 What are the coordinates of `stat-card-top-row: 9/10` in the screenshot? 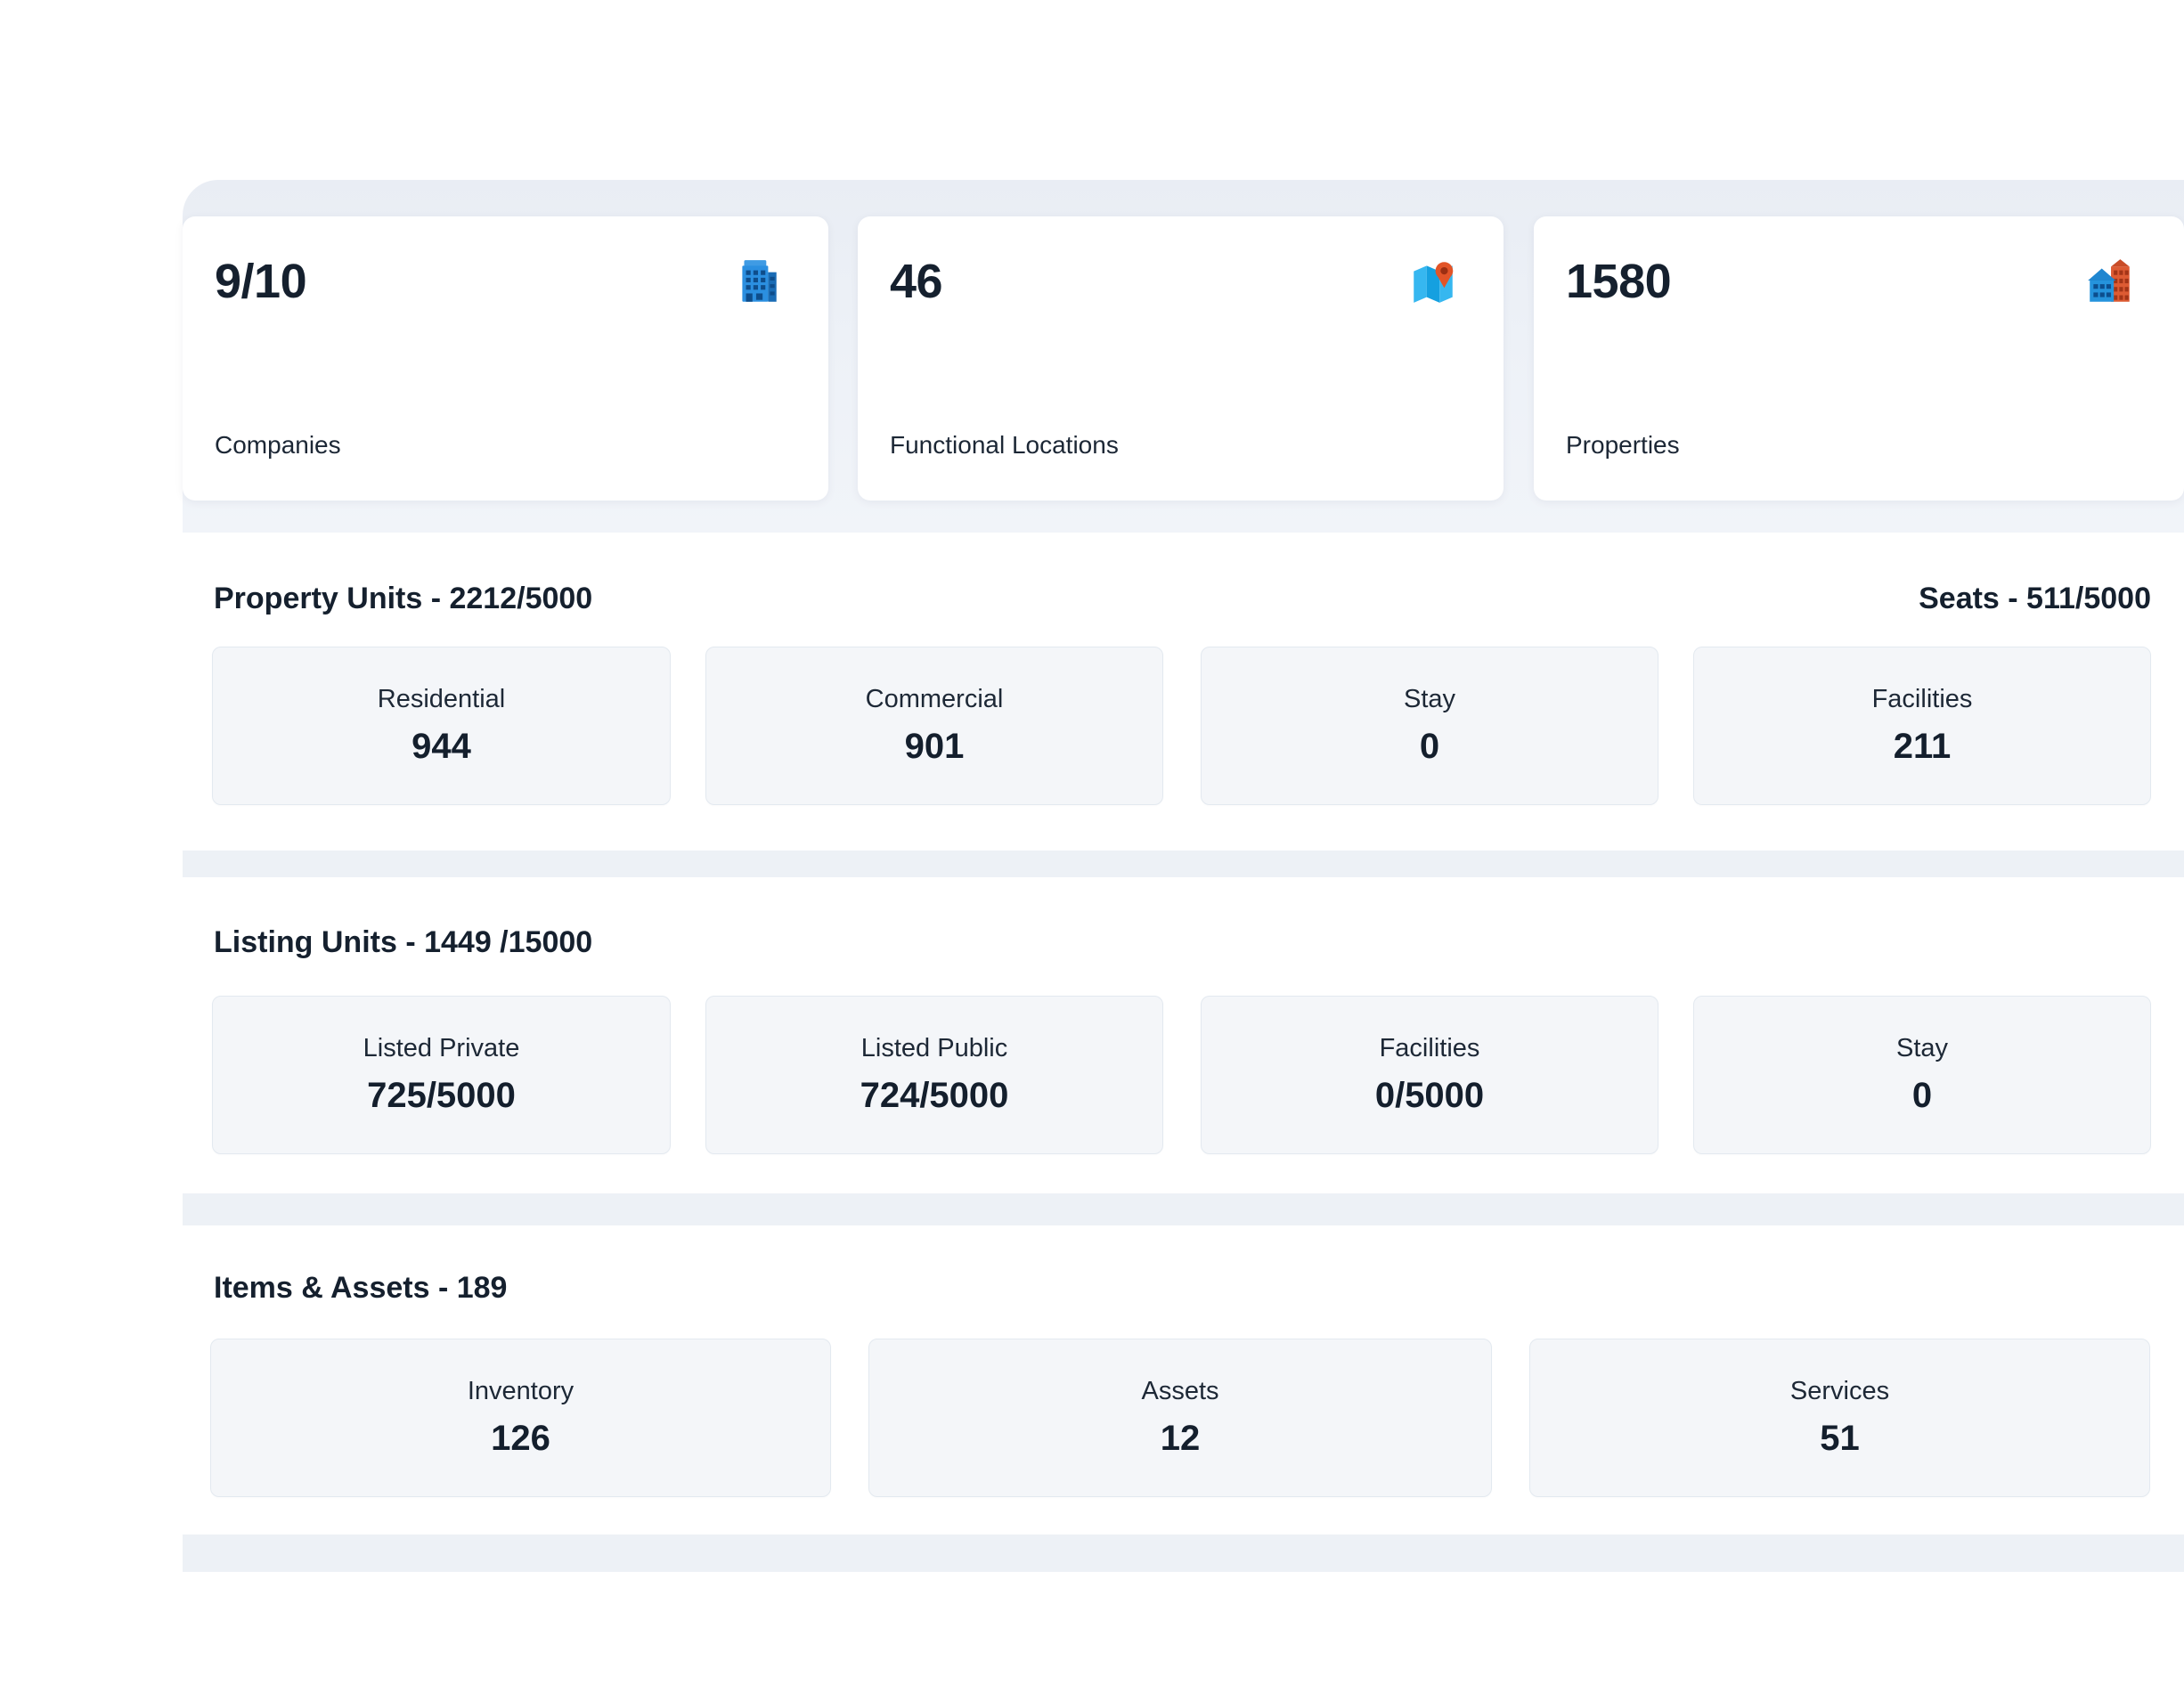 It's located at (499, 281).